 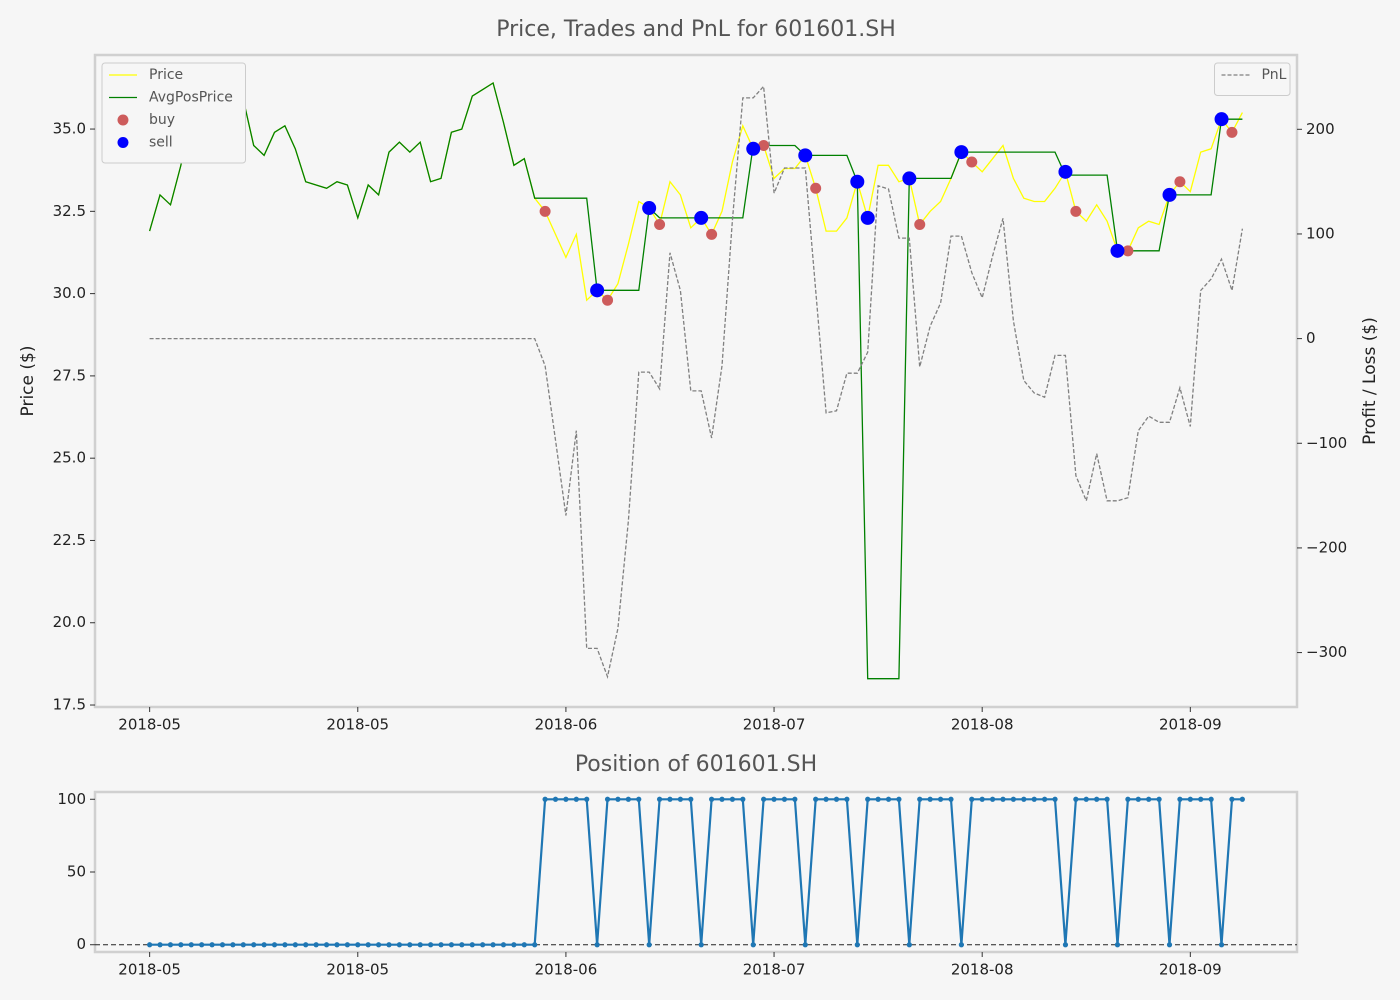 I want to click on legend-label: buy, so click(x=162, y=120).